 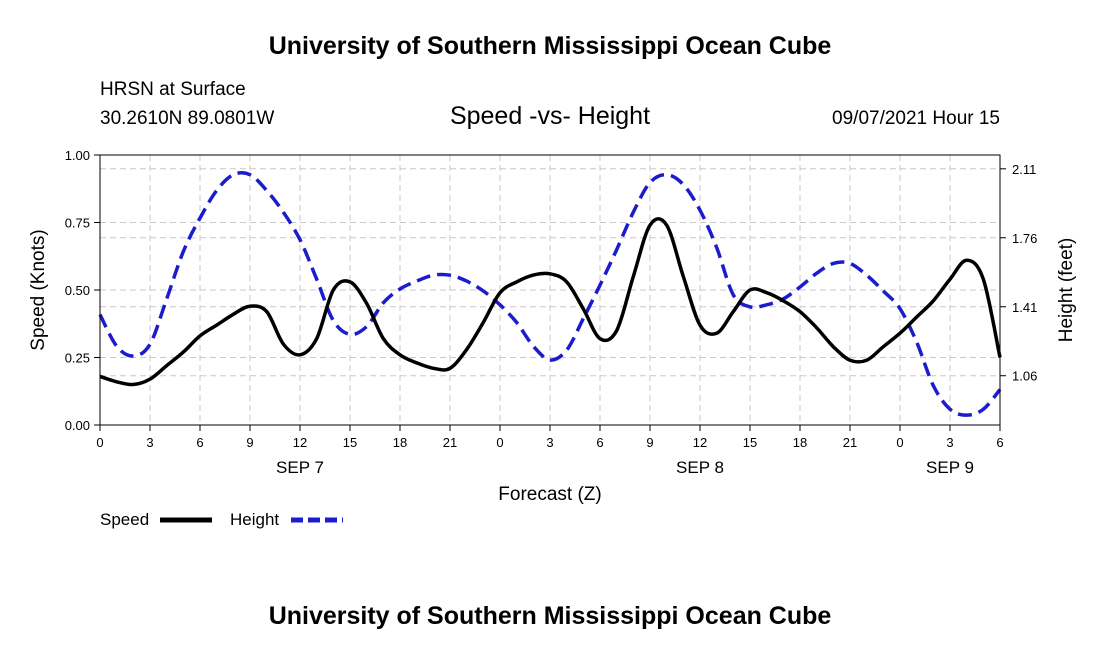 What do you see at coordinates (124, 519) in the screenshot?
I see `legend-label-speed: Speed` at bounding box center [124, 519].